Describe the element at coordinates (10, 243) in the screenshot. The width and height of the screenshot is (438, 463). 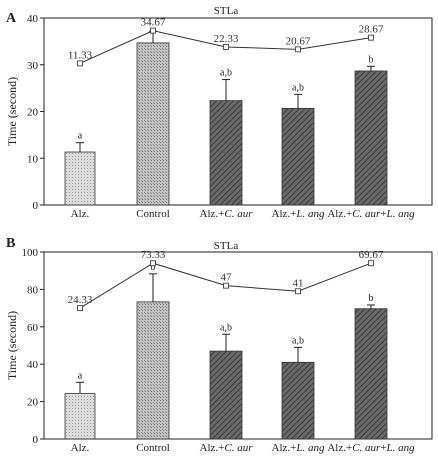
I see `panel-letter: B` at that location.